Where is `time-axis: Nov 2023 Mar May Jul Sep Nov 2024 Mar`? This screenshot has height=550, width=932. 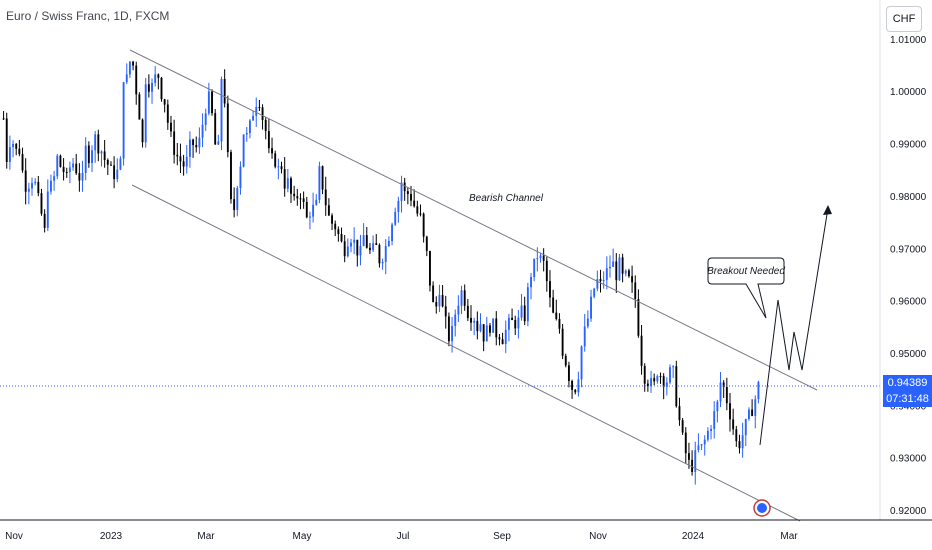 time-axis: Nov 2023 Mar May Jul Sep Nov 2024 Mar is located at coordinates (401, 536).